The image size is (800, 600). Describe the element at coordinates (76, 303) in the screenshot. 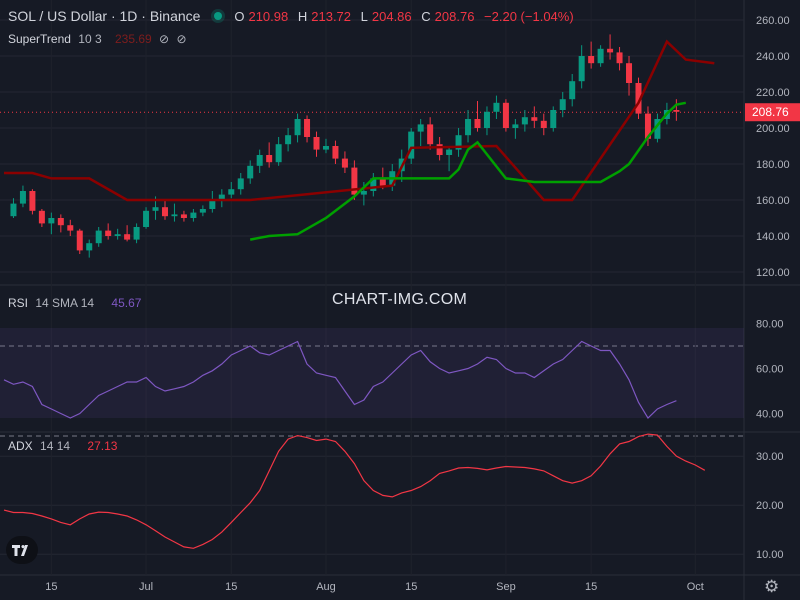

I see `rsi-legend: RSI 14 SMA 14 45.67` at that location.